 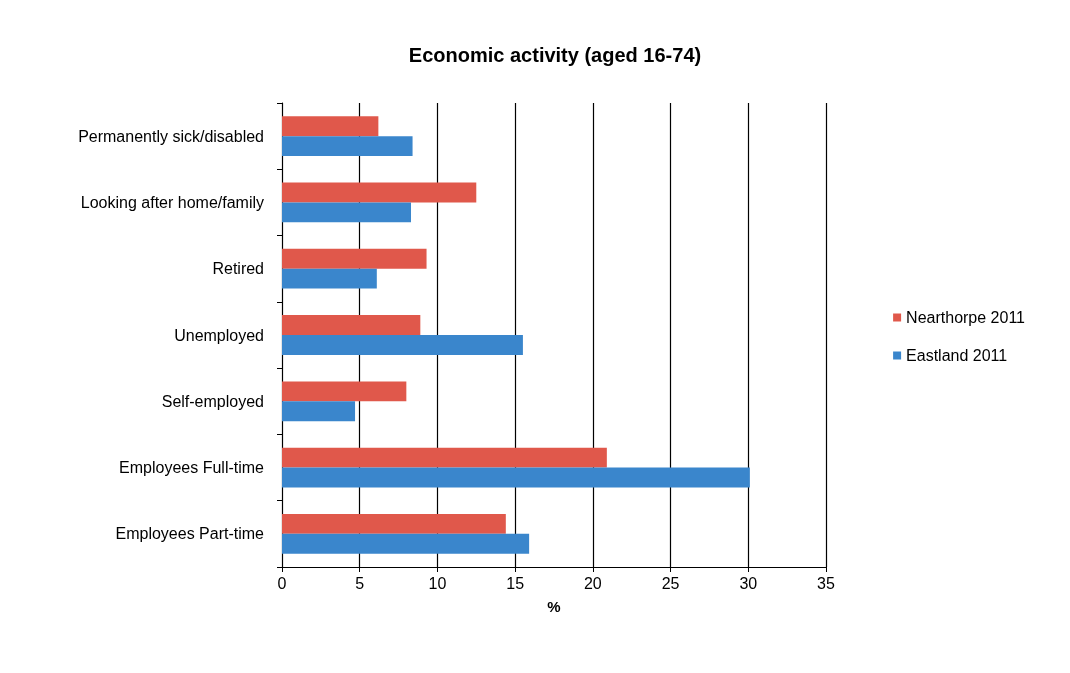 What do you see at coordinates (592, 583) in the screenshot?
I see `x-tick-label: 20` at bounding box center [592, 583].